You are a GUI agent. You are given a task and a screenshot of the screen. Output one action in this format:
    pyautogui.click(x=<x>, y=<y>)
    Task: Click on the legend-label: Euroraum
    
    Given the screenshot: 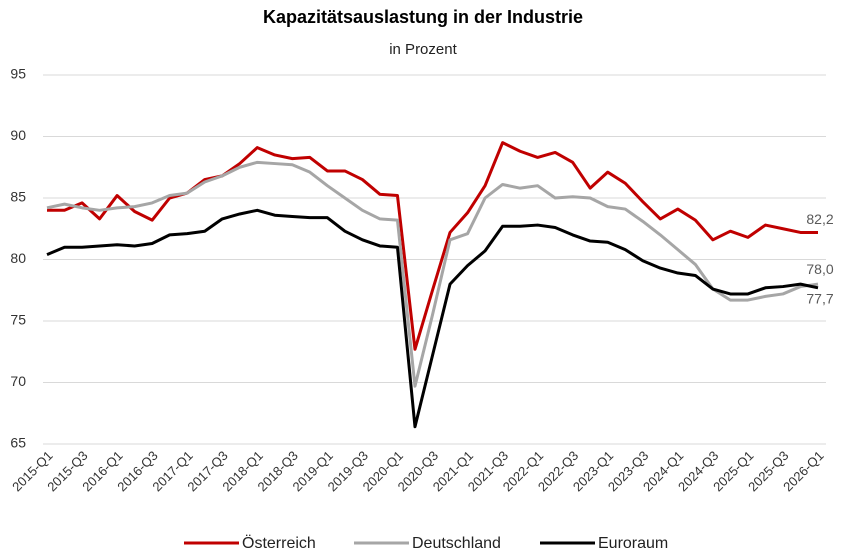 What is the action you would take?
    pyautogui.click(x=633, y=543)
    